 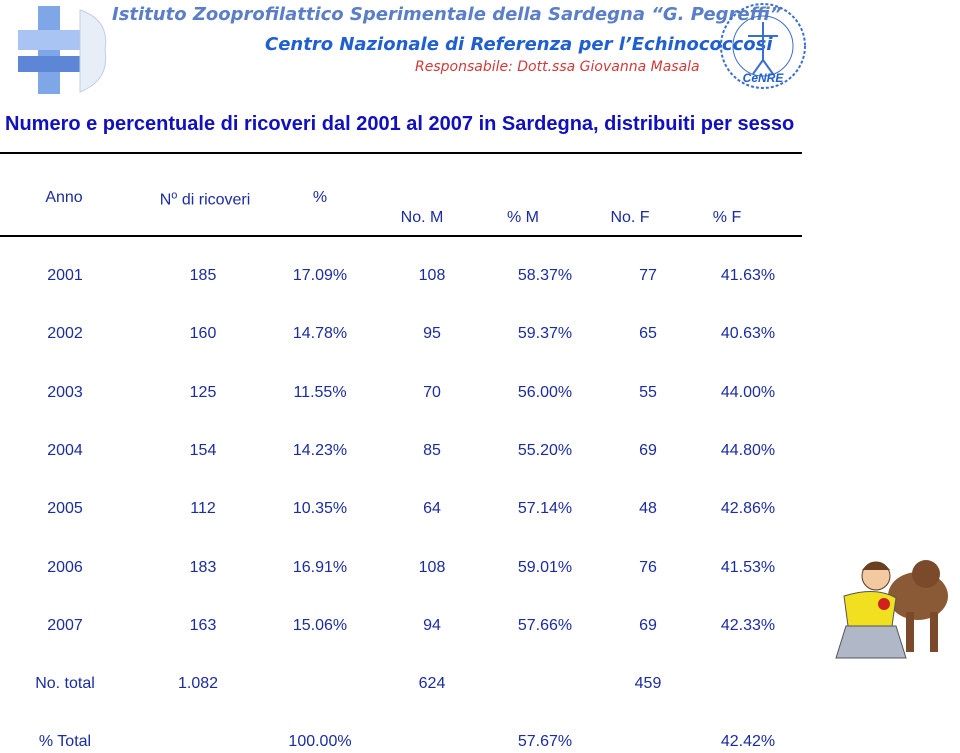 What do you see at coordinates (65, 392) in the screenshot?
I see `table-cell: 2003` at bounding box center [65, 392].